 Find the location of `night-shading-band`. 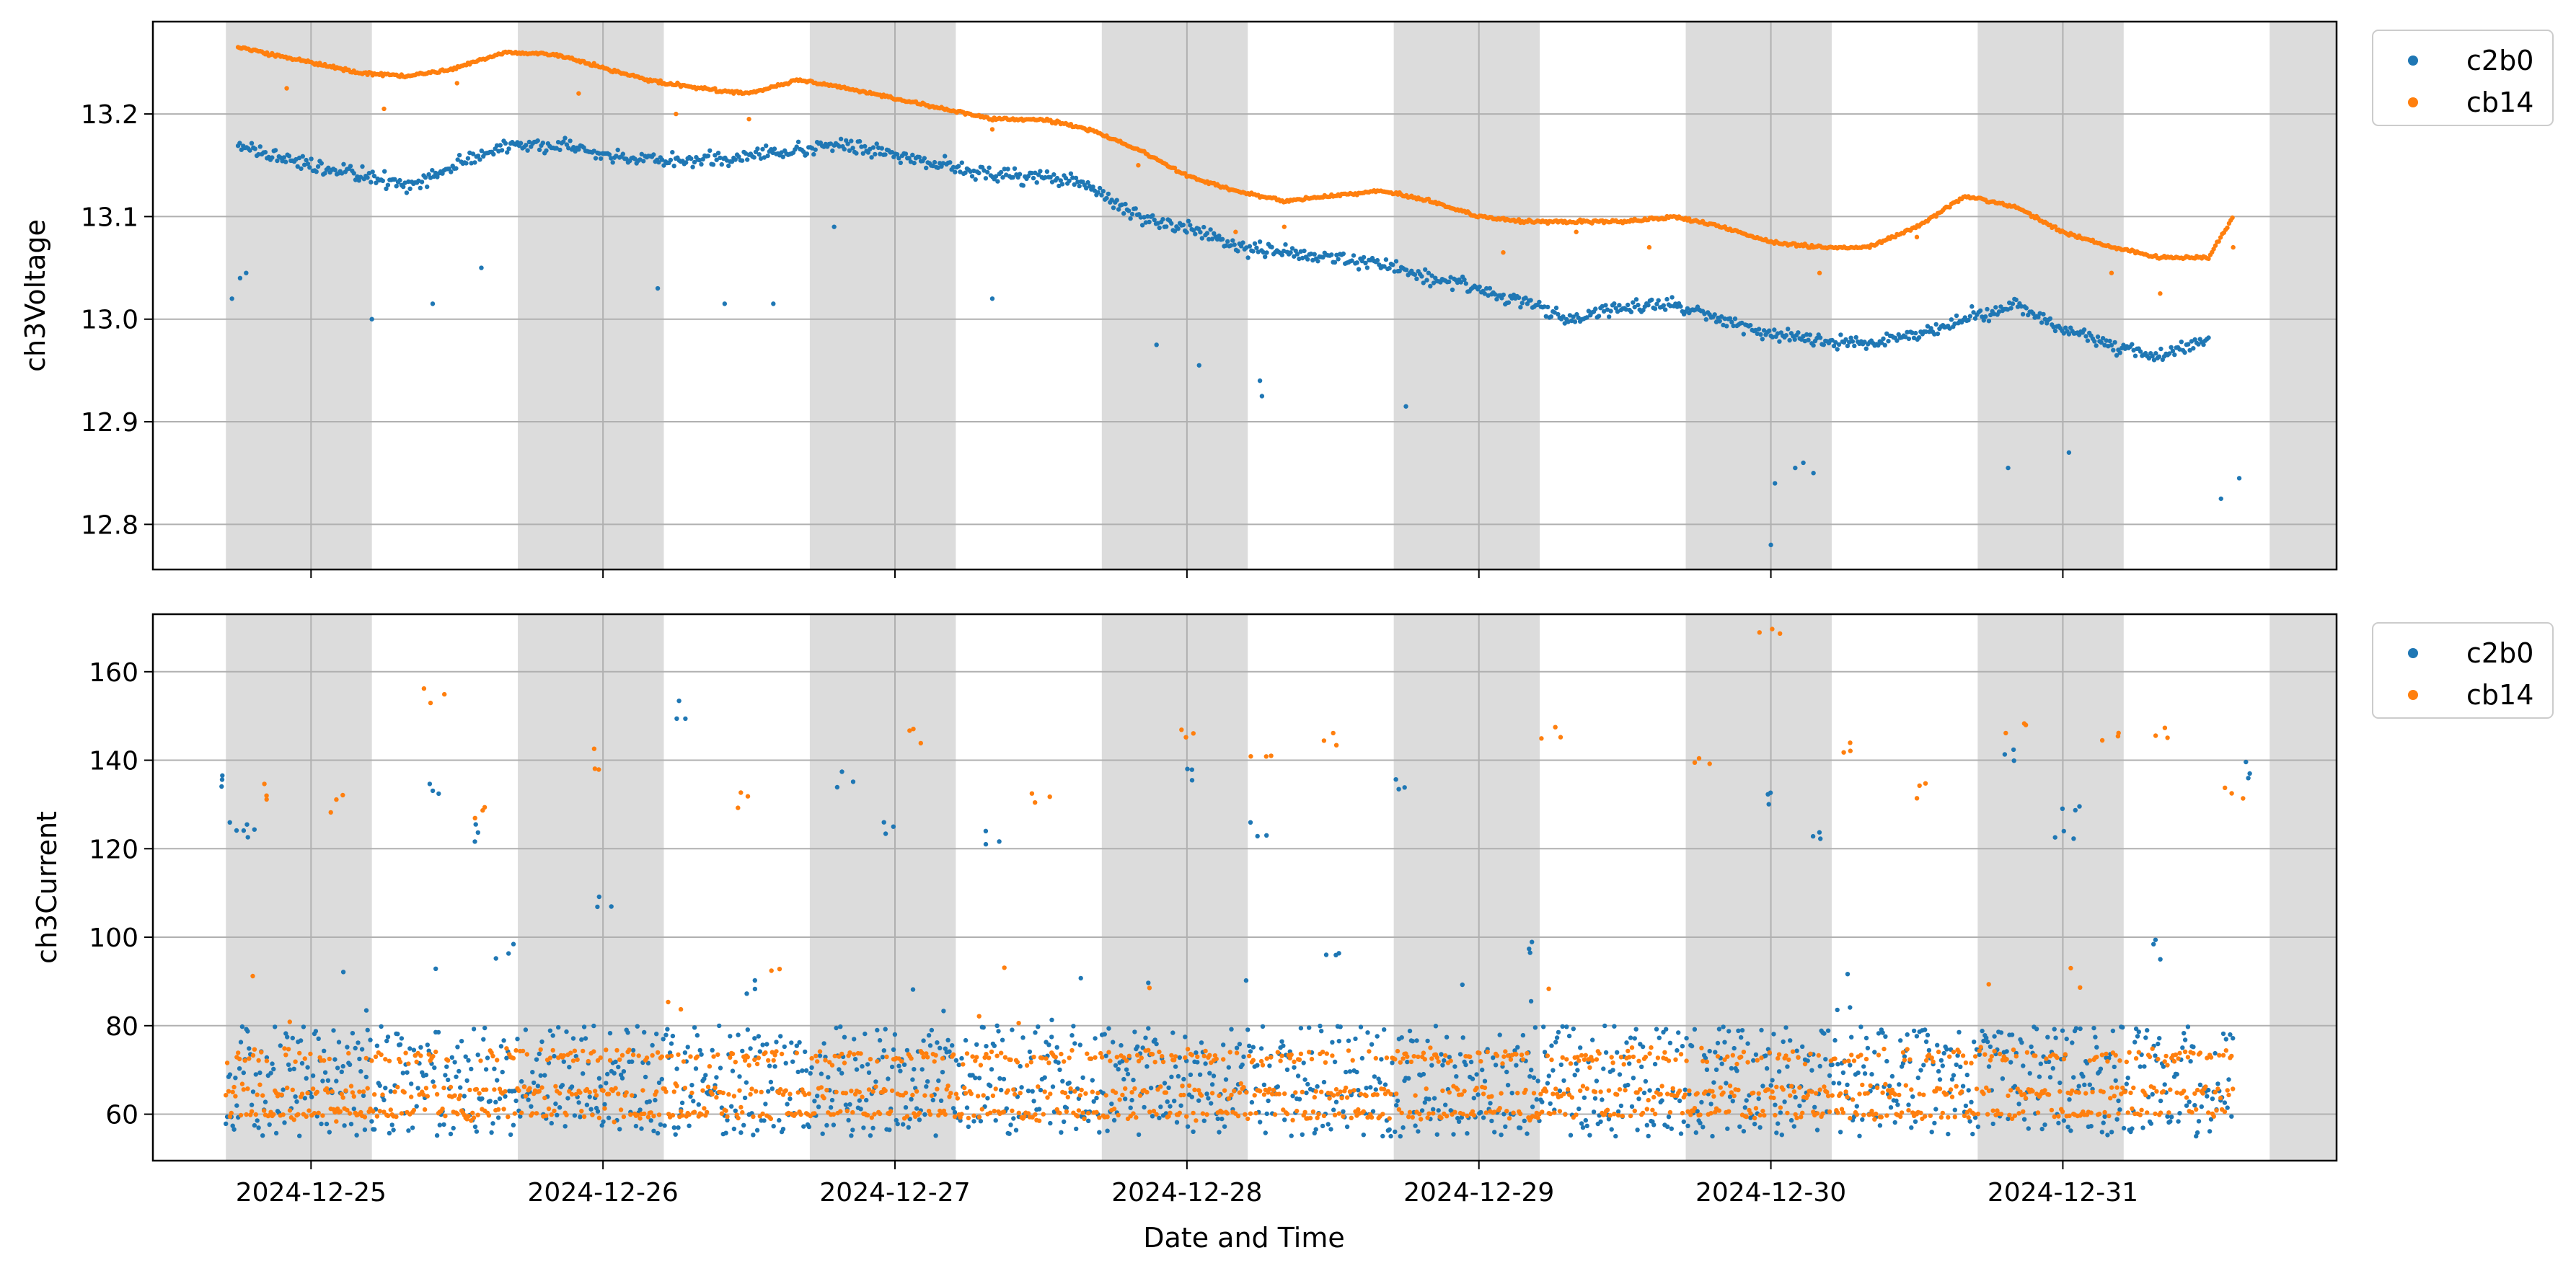

night-shading-band is located at coordinates (2050, 296).